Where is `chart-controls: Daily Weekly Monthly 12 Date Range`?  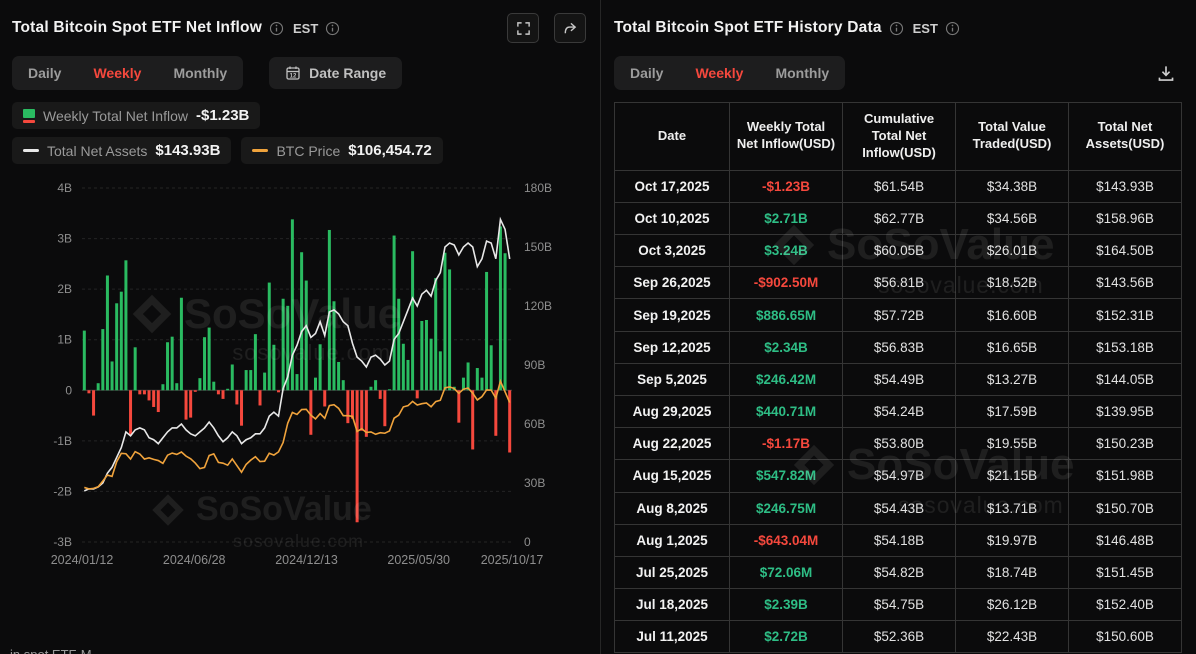
chart-controls: Daily Weekly Monthly 12 Date Range is located at coordinates (299, 73).